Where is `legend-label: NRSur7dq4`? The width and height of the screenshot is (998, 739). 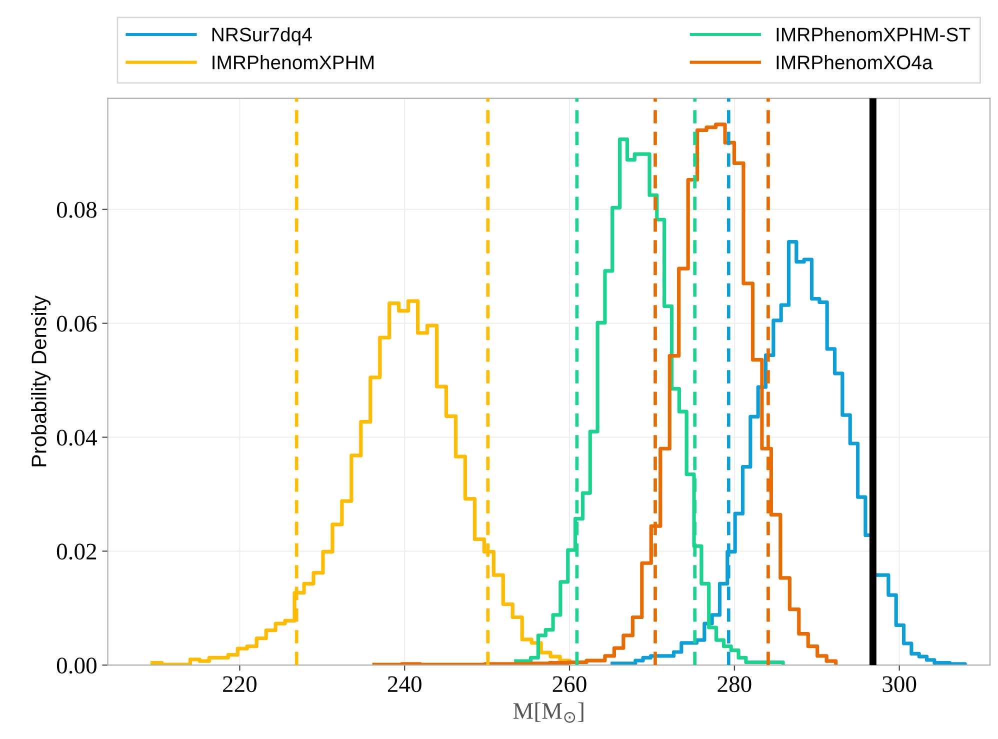 legend-label: NRSur7dq4 is located at coordinates (262, 36).